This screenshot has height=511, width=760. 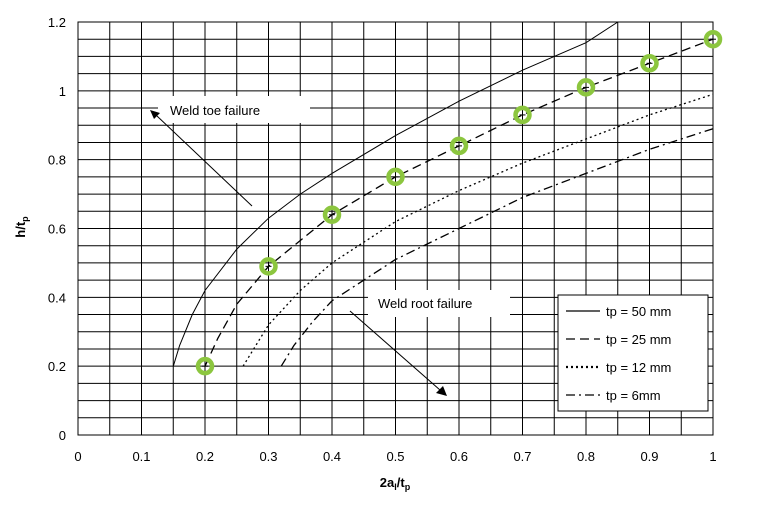 What do you see at coordinates (57, 366) in the screenshot?
I see `y-tick-label: 0.2` at bounding box center [57, 366].